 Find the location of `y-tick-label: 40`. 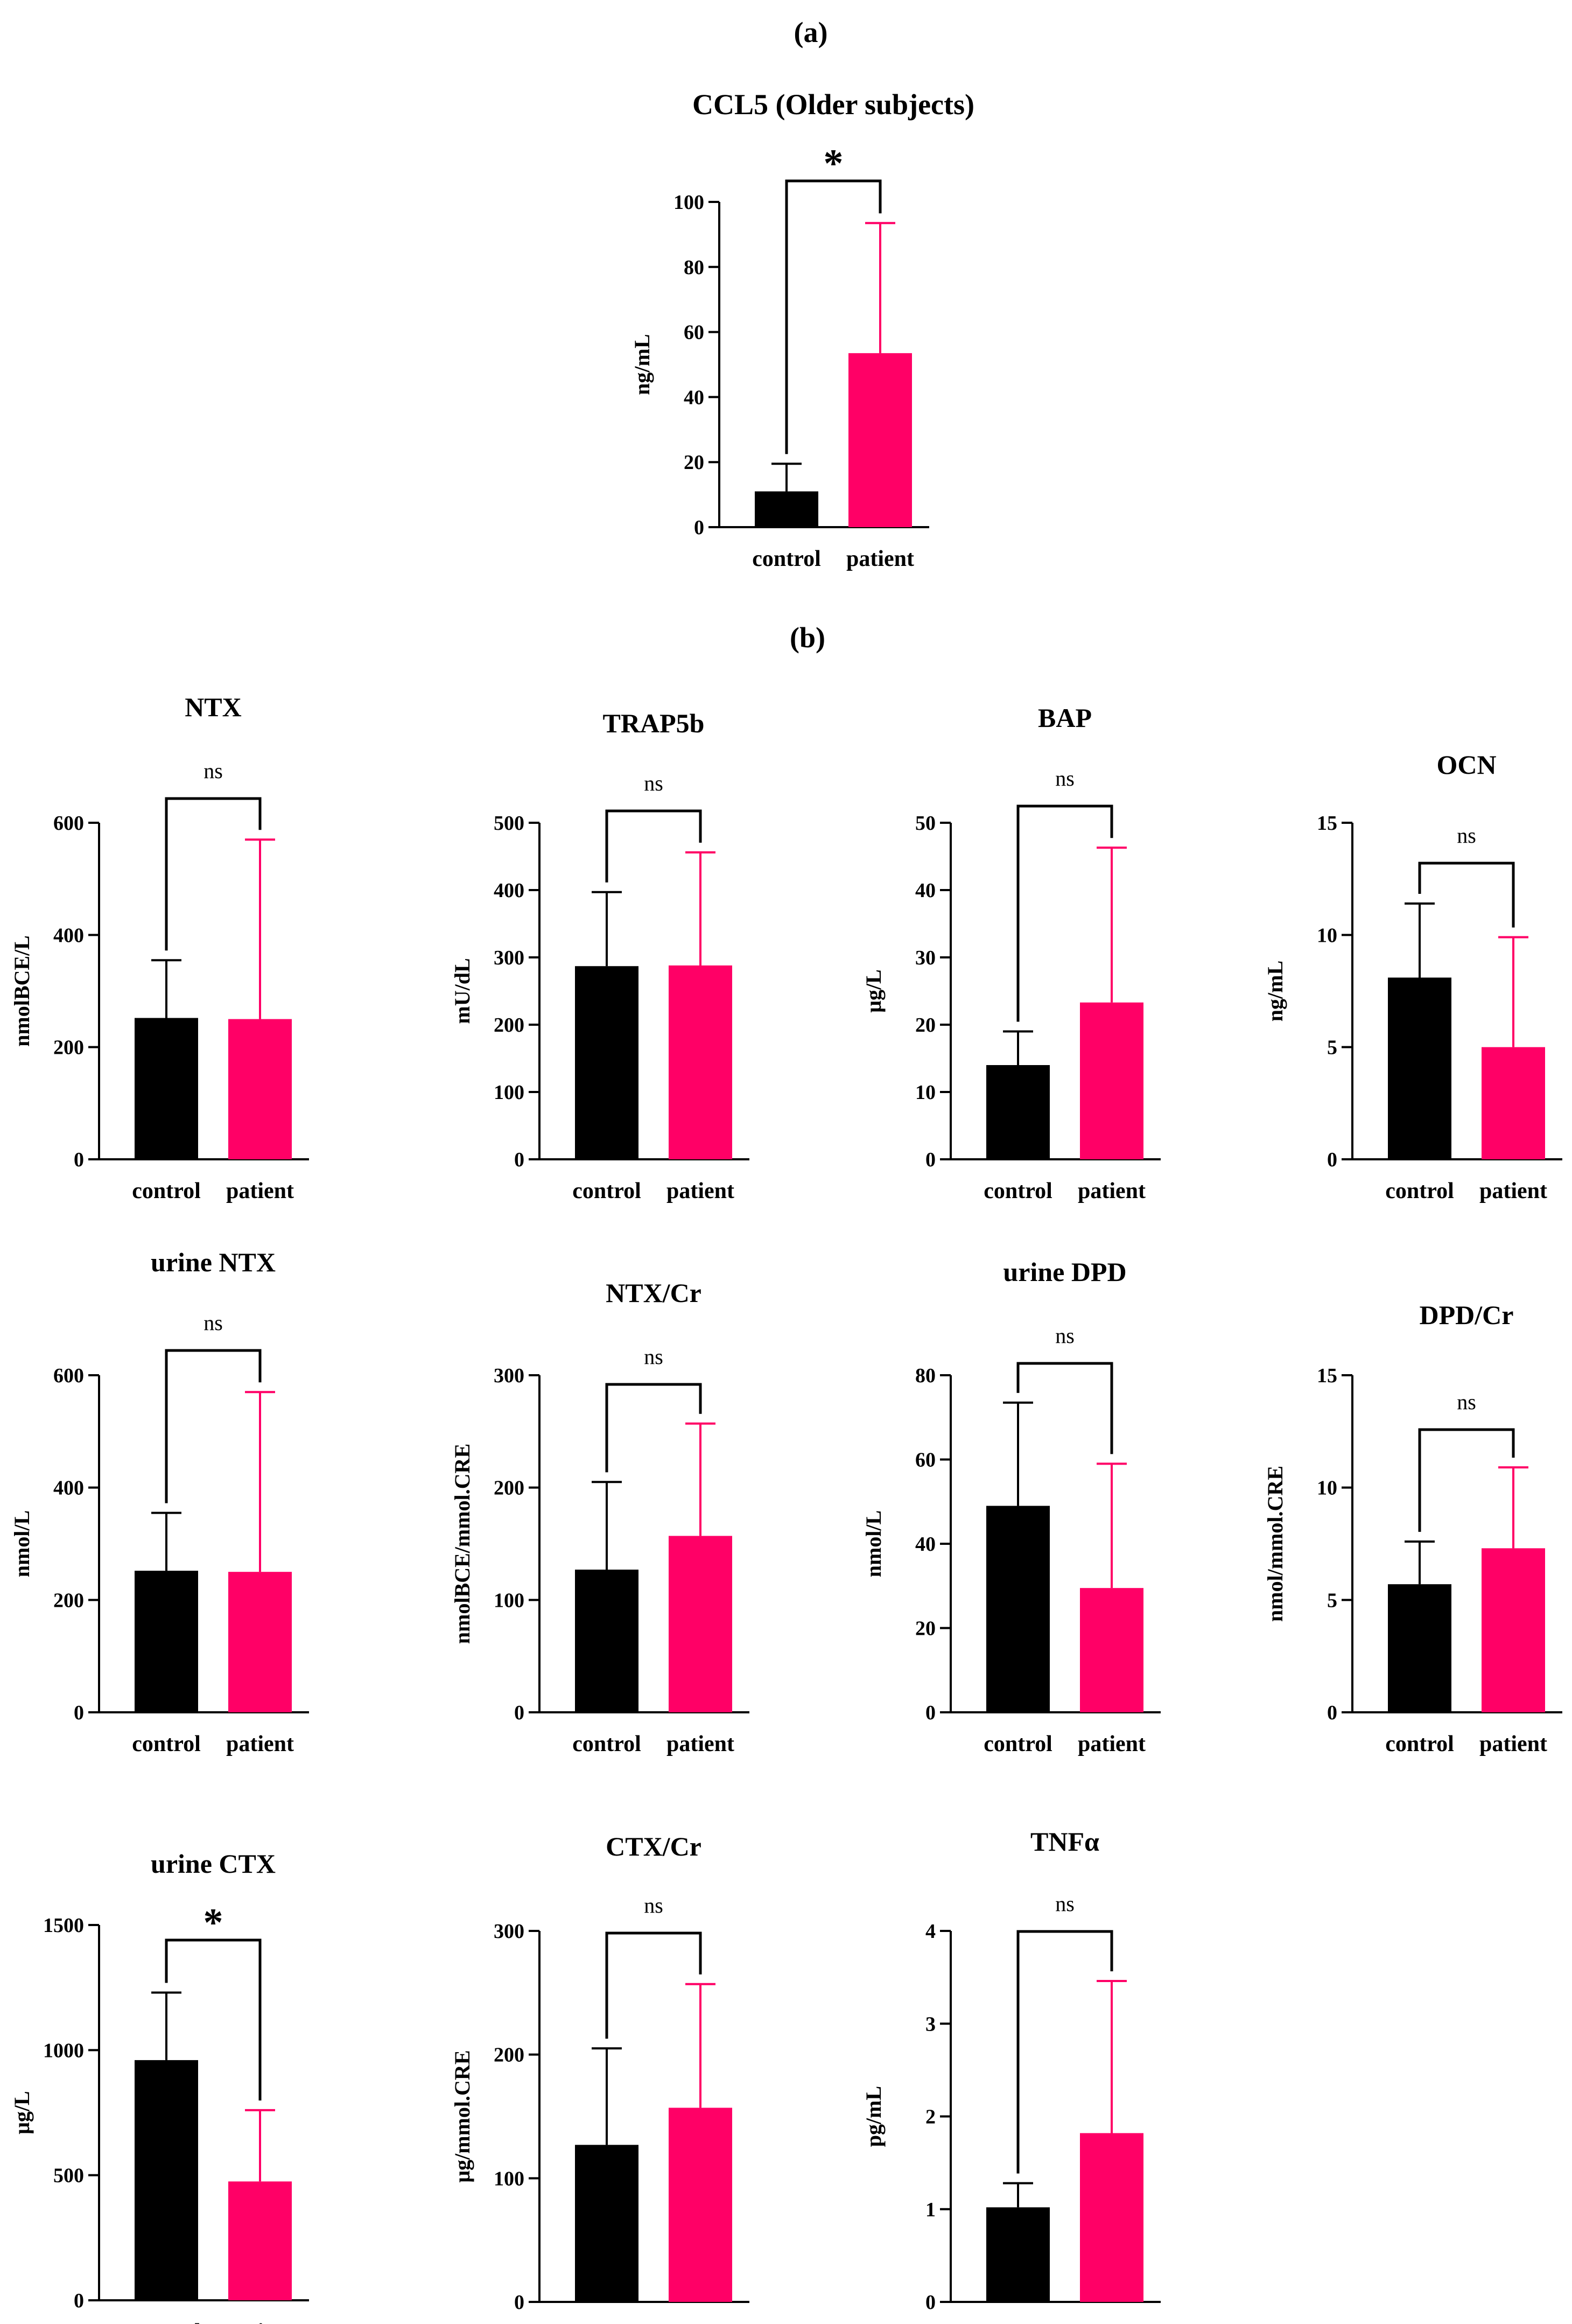

y-tick-label: 40 is located at coordinates (925, 1544).